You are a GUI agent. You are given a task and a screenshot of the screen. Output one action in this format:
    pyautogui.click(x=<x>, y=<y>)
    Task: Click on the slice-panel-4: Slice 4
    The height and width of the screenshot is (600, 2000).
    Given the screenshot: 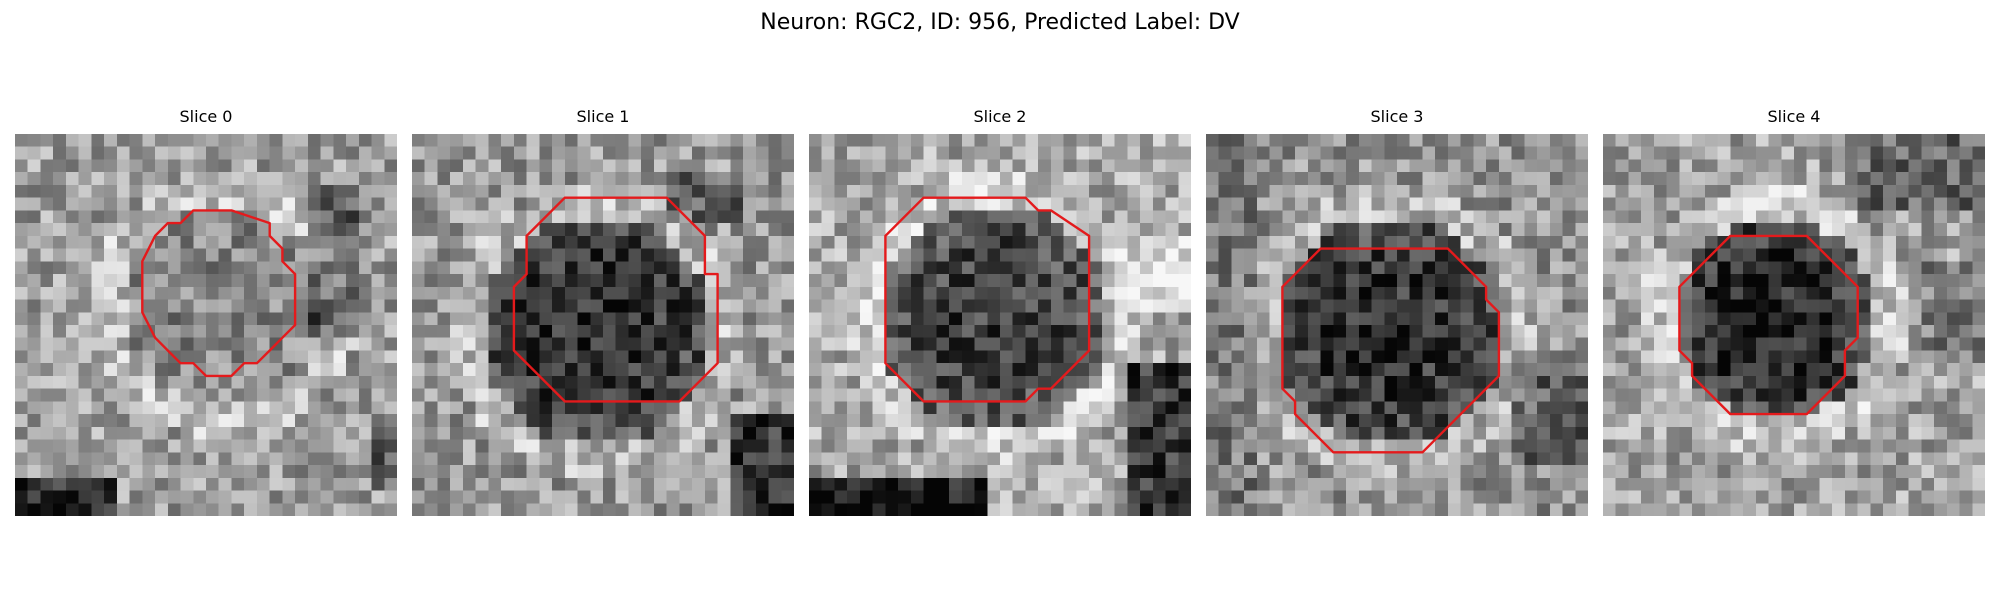 What is the action you would take?
    pyautogui.click(x=1794, y=311)
    